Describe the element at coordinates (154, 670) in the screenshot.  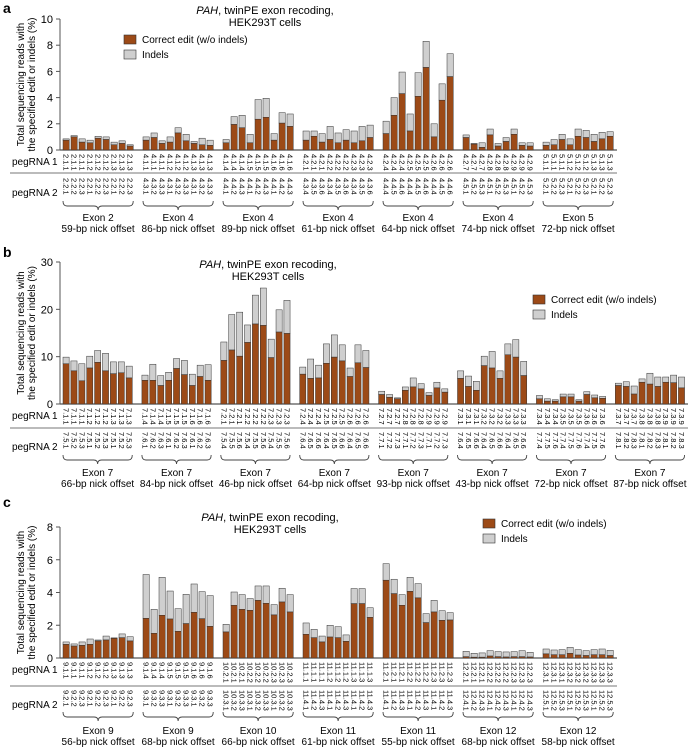
I see `pegrna1-label: 9.1.4` at that location.